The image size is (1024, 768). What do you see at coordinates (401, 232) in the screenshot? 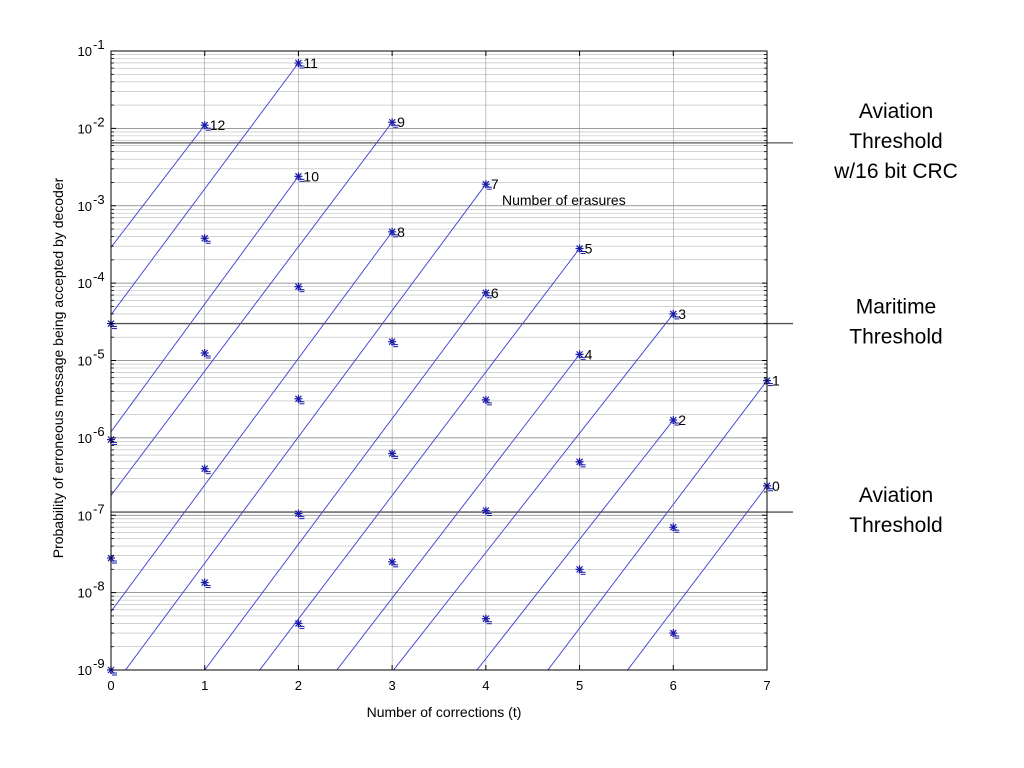
I see `series-label: 8` at bounding box center [401, 232].